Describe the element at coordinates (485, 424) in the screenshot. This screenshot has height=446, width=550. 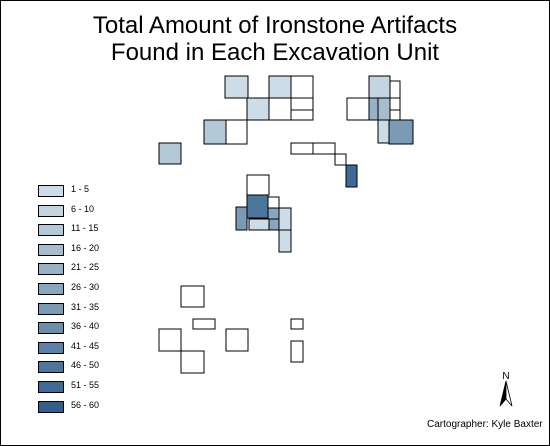
I see `cartographer-credit: Cartographer: Kyle Baxter` at that location.